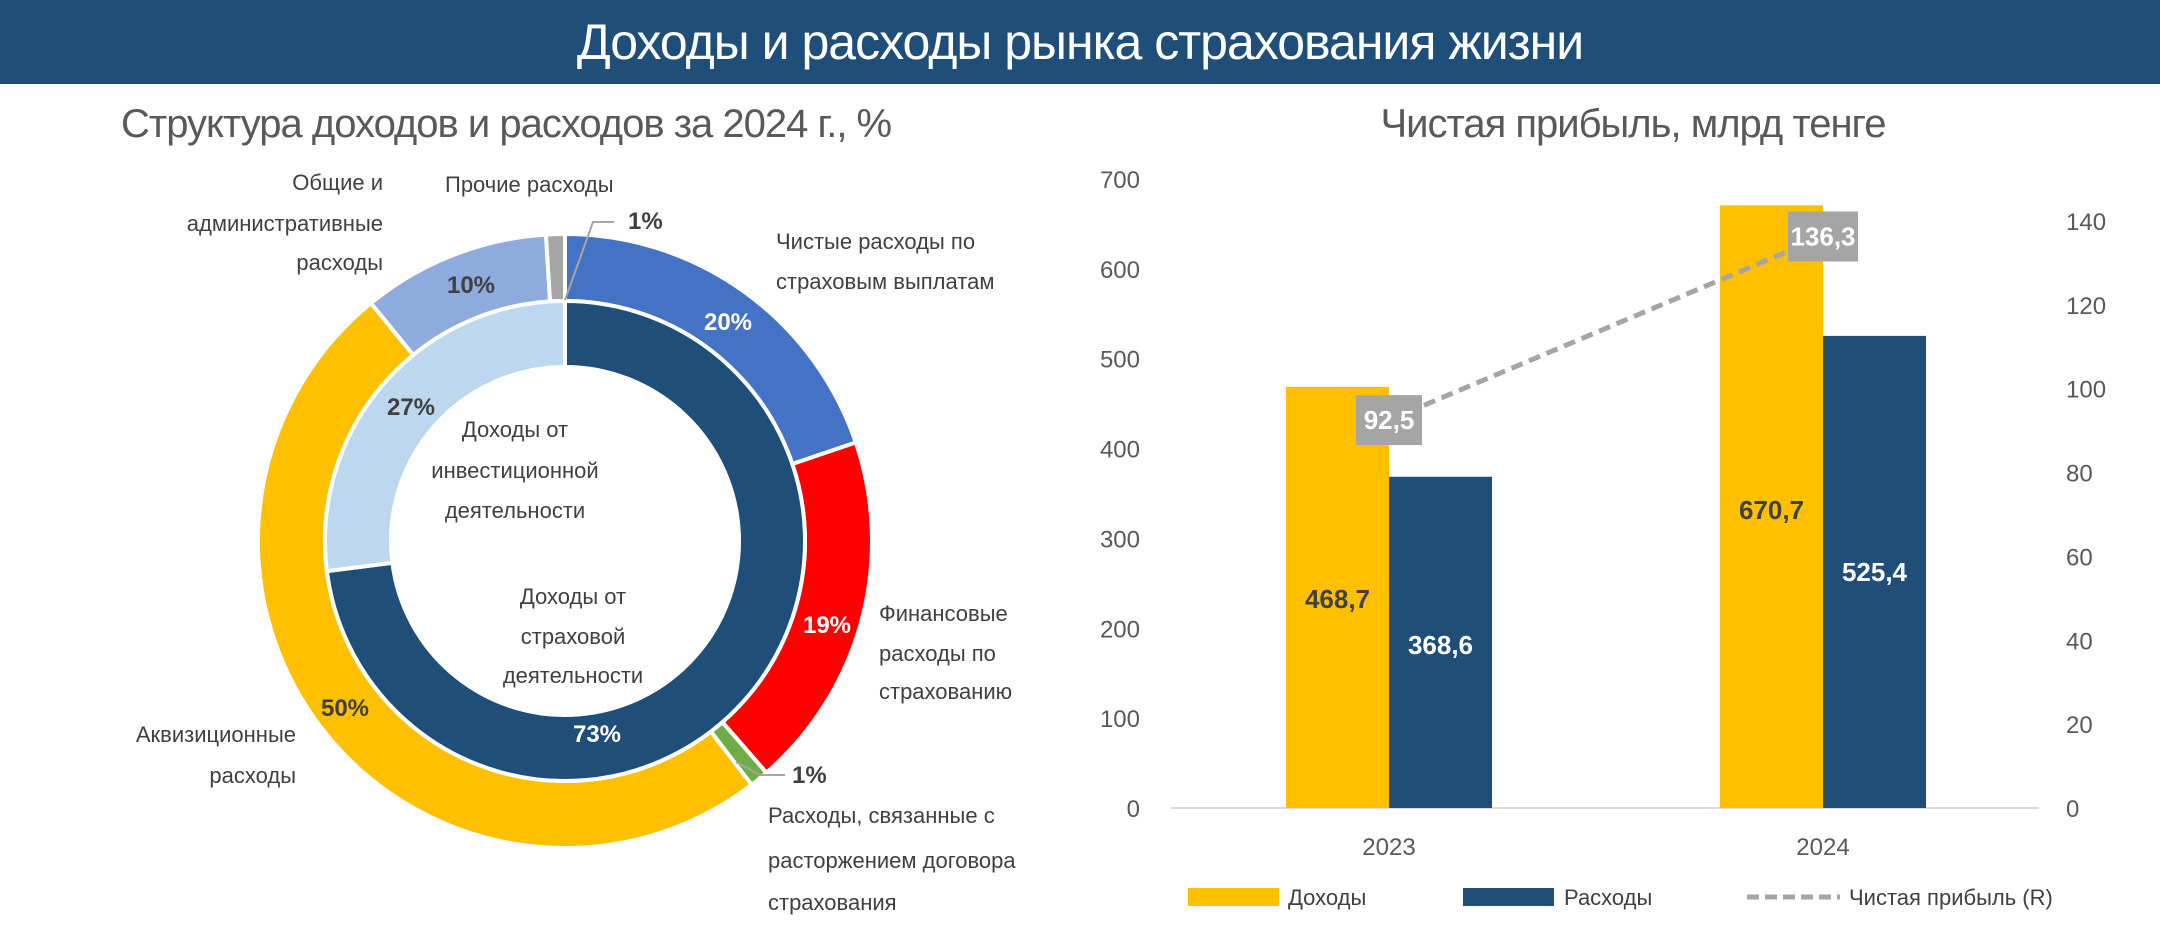 This screenshot has height=934, width=2160. I want to click on net-profit-line, so click(1606, 328).